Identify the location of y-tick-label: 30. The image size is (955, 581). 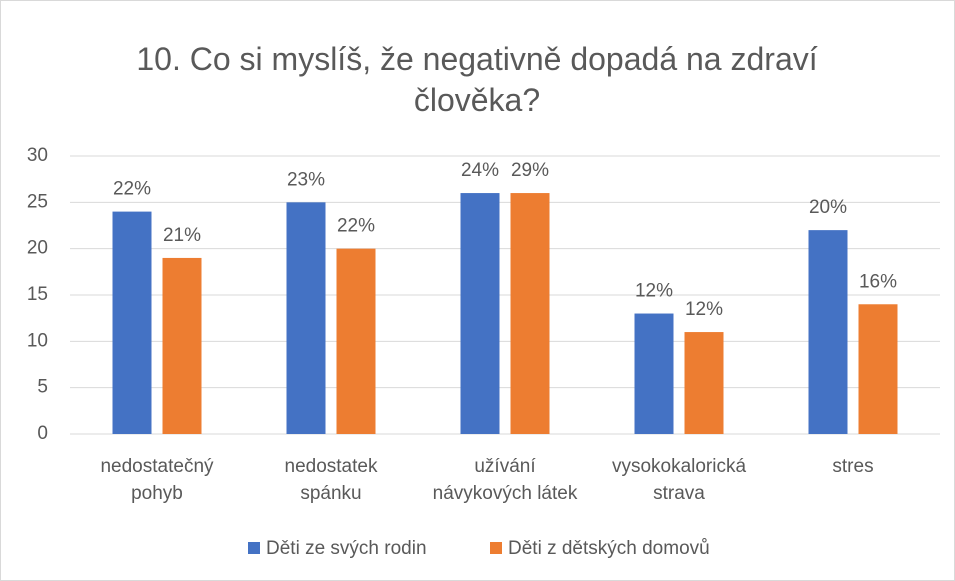
(37, 155).